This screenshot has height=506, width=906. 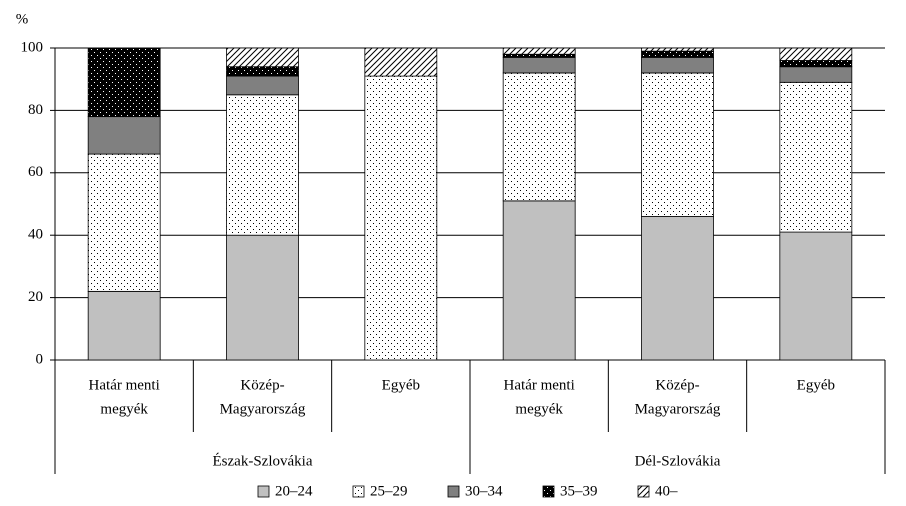 What do you see at coordinates (678, 461) in the screenshot?
I see `group-label: Dél-Szlovákia` at bounding box center [678, 461].